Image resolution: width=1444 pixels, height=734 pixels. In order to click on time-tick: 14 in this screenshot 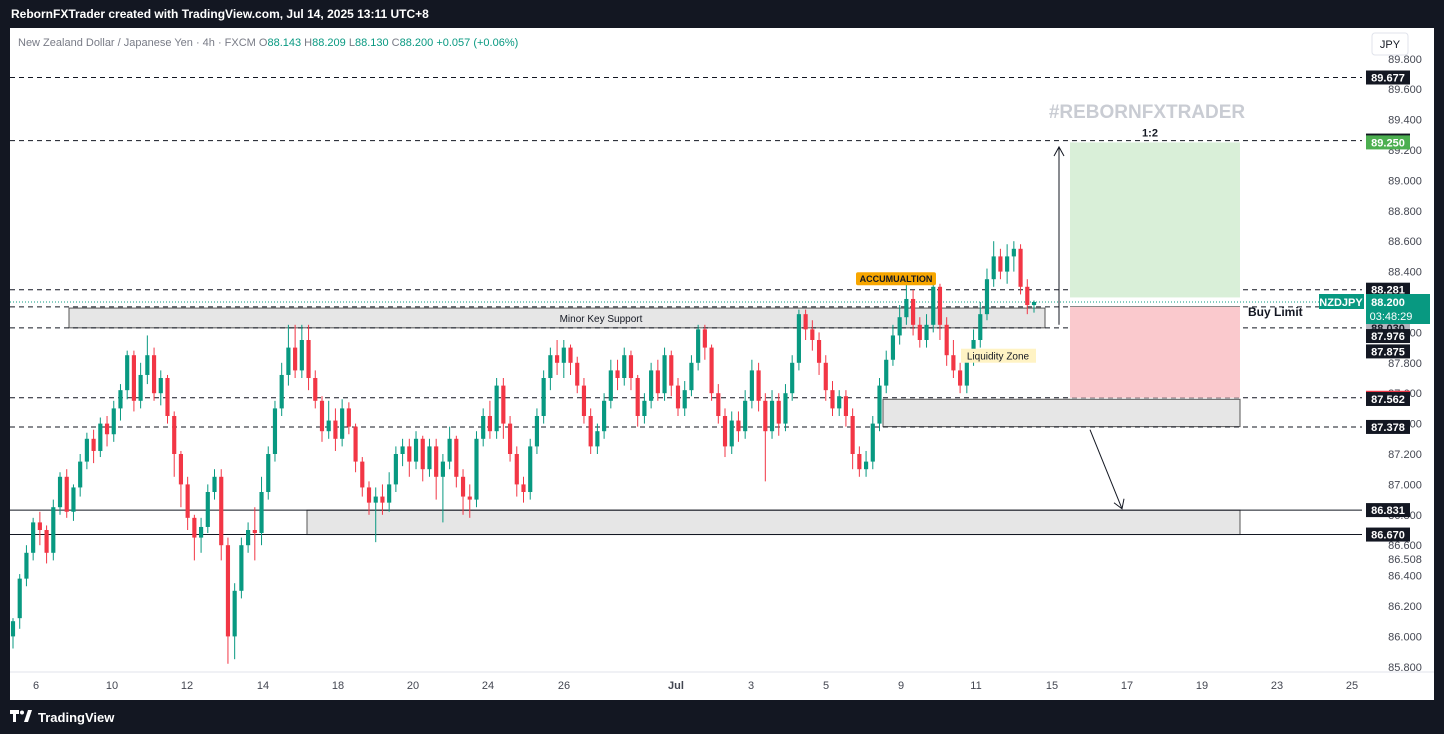, I will do `click(263, 686)`.